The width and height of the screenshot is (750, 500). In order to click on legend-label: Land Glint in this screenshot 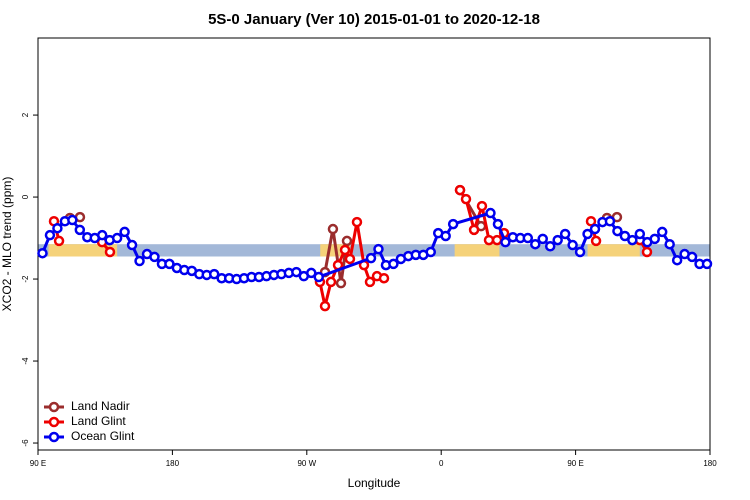, I will do `click(98, 421)`.